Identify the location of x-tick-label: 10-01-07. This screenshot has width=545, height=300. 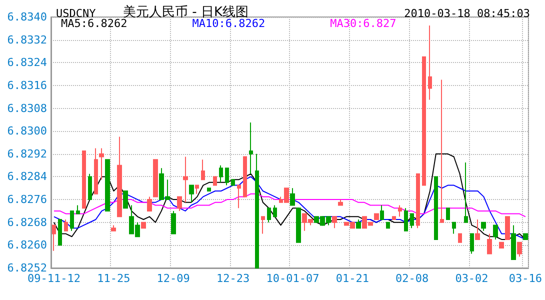
(293, 278).